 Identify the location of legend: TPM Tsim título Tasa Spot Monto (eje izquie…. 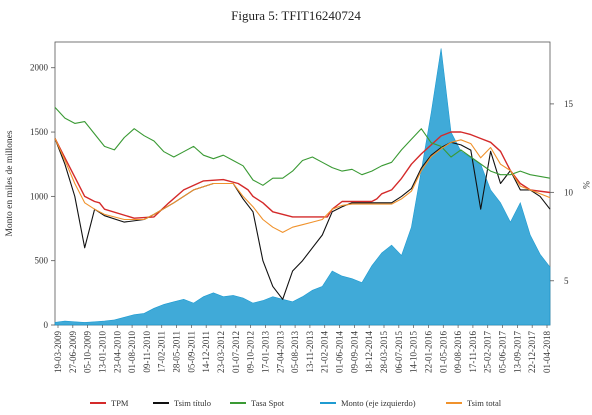
(296, 403).